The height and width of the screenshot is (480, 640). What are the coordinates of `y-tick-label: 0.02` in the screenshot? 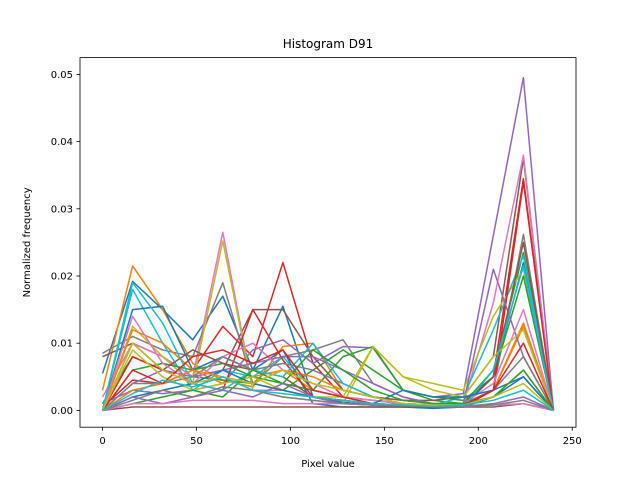 It's located at (62, 277).